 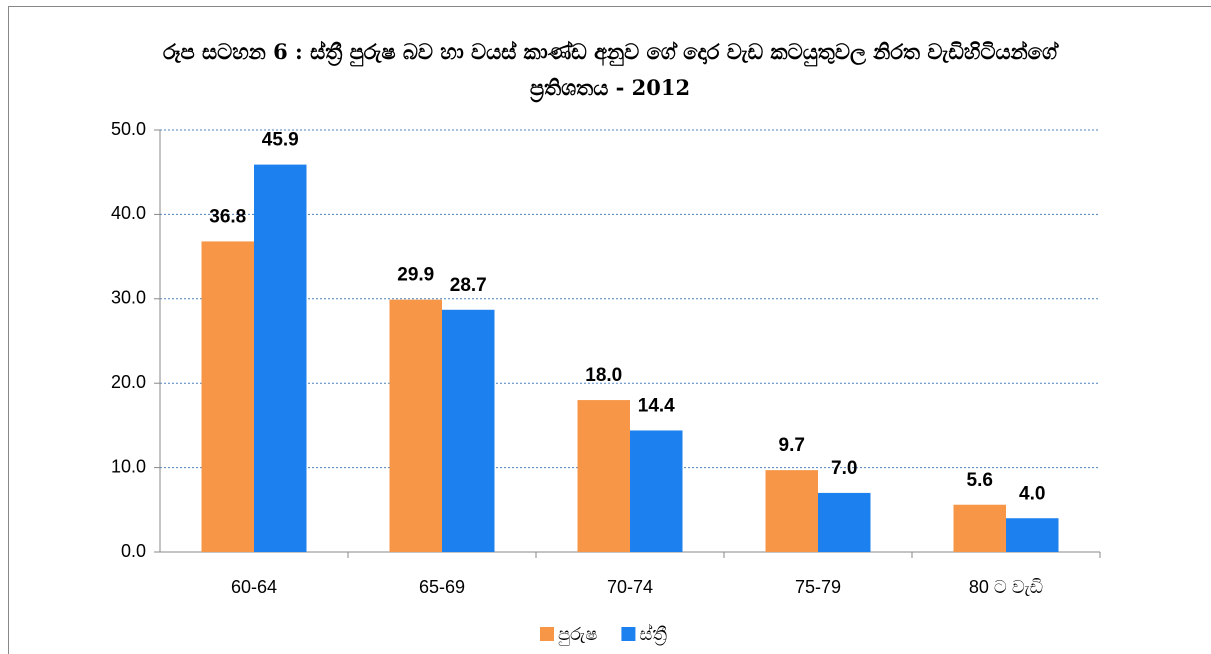 What do you see at coordinates (128, 129) in the screenshot?
I see `y-tick-label: 50.0` at bounding box center [128, 129].